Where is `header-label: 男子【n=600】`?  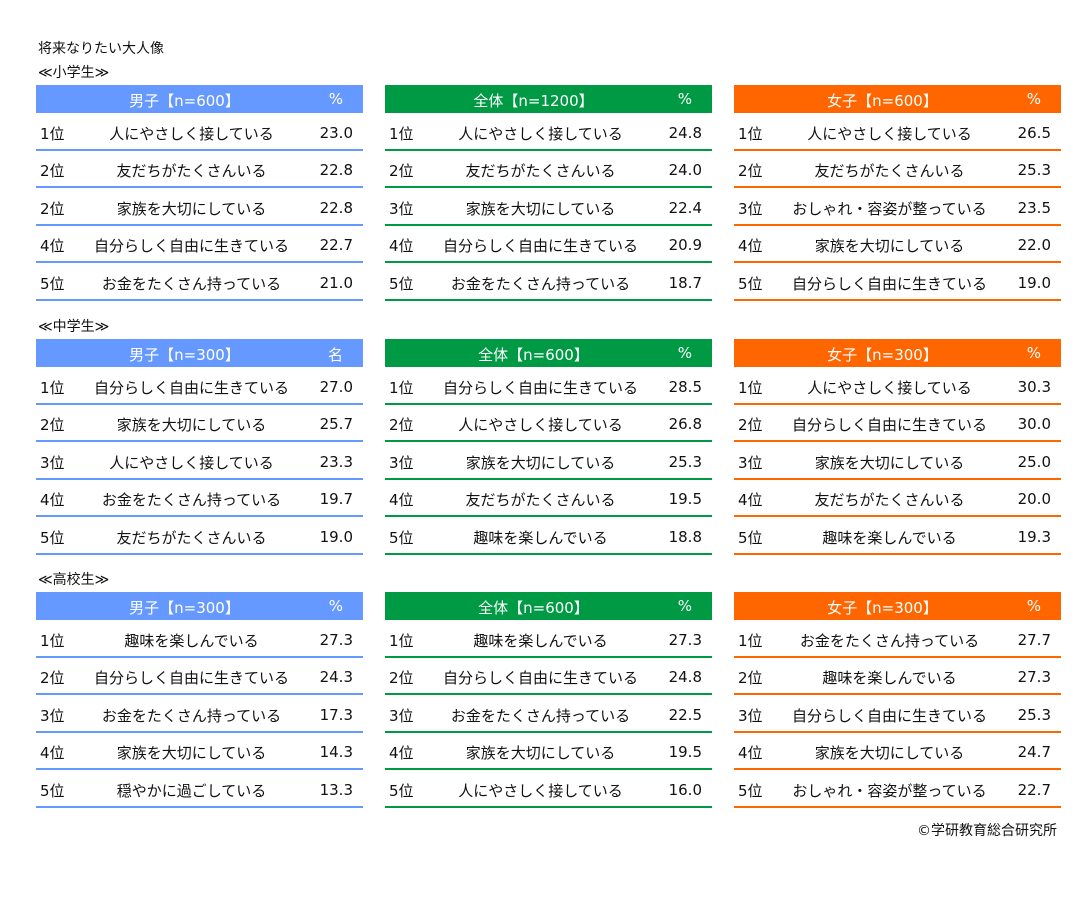
header-label: 男子【n=600】 is located at coordinates (184, 101).